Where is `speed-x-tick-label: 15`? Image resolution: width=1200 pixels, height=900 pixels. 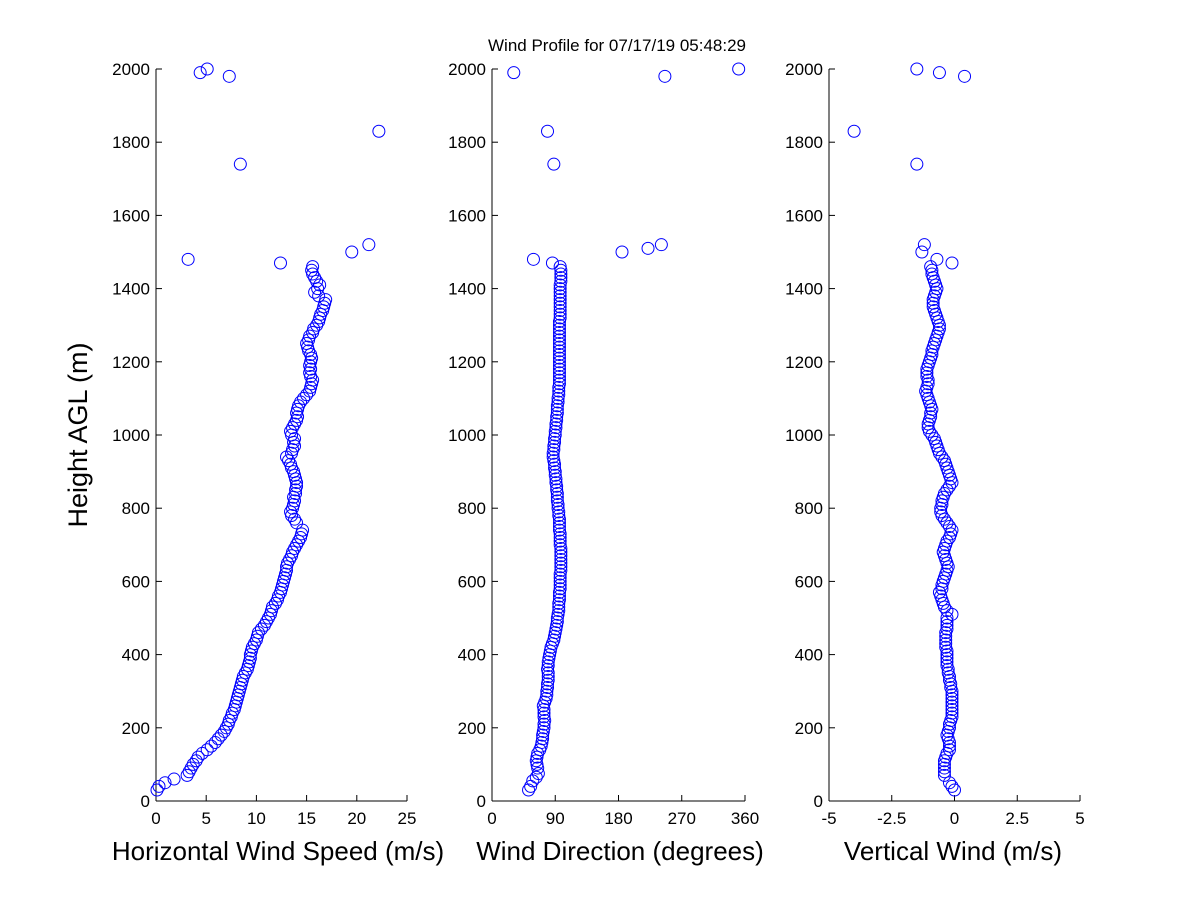 speed-x-tick-label: 15 is located at coordinates (306, 818).